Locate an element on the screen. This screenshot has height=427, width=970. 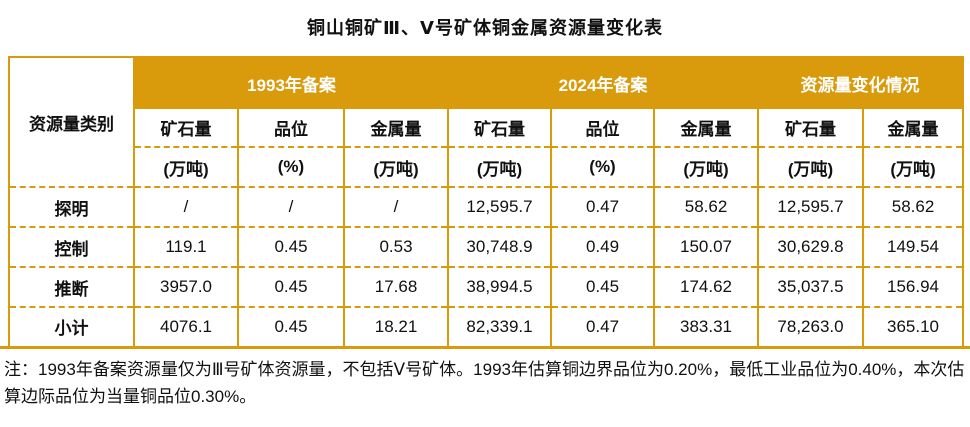
col-unit-grade-1993: (%) is located at coordinates (291, 167).